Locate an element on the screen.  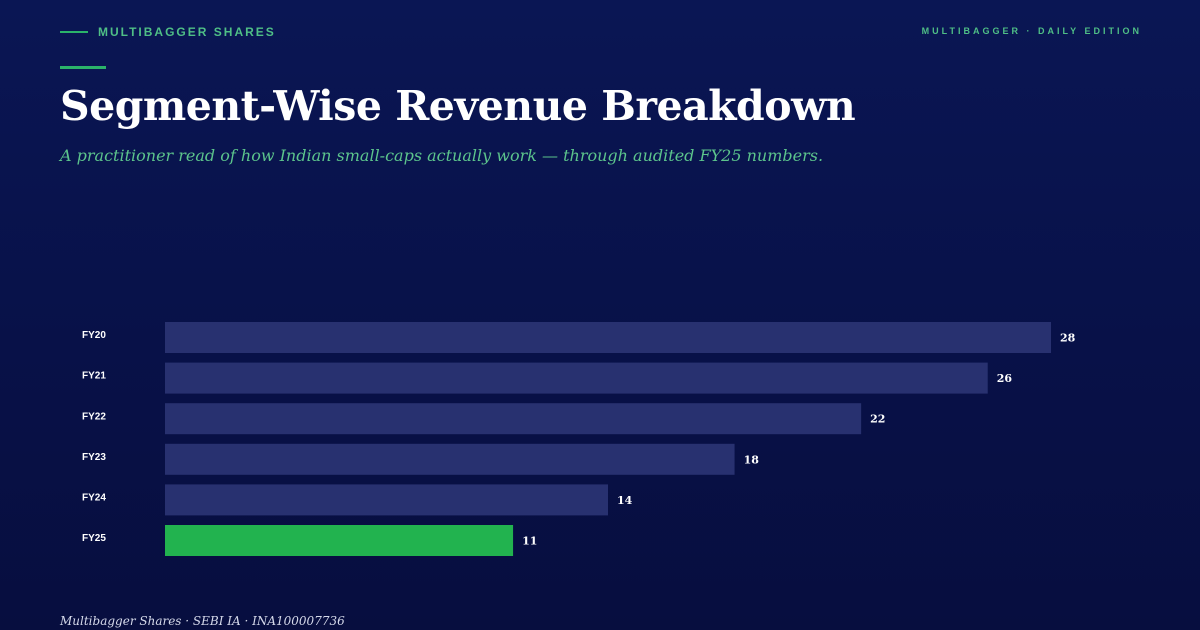
brand-label: MULTIBAGGER SHARES is located at coordinates (187, 32).